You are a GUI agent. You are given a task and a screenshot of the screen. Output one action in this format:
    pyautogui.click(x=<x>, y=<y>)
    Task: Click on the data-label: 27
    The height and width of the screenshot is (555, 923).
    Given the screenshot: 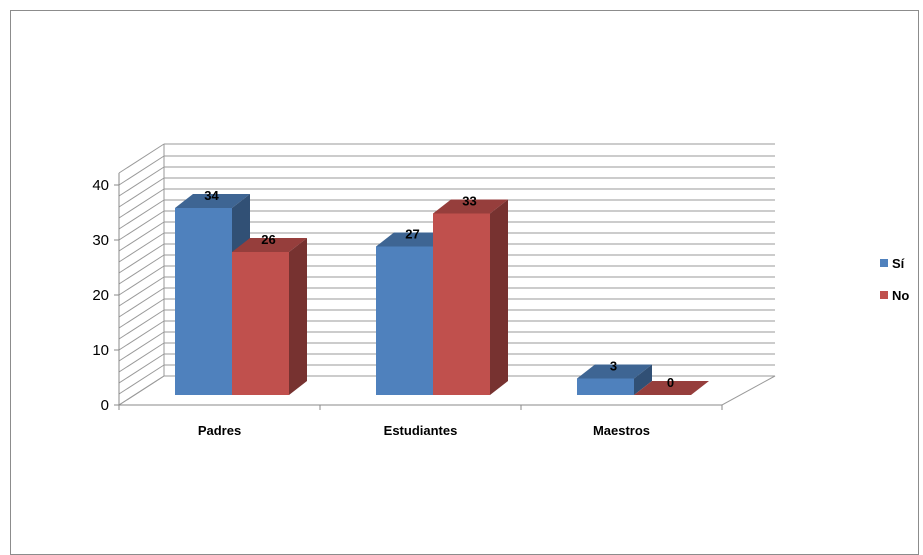 What is the action you would take?
    pyautogui.click(x=412, y=234)
    